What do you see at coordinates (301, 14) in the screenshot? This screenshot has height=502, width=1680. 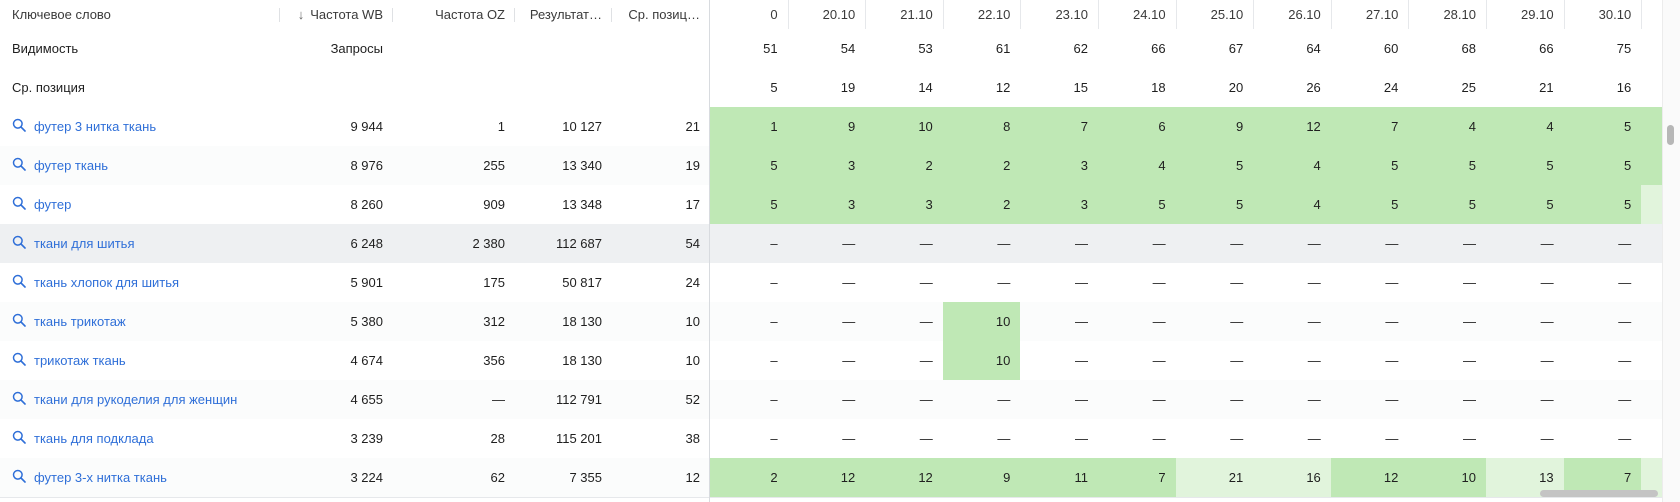 I see `sort-desc-icon: ↓` at bounding box center [301, 14].